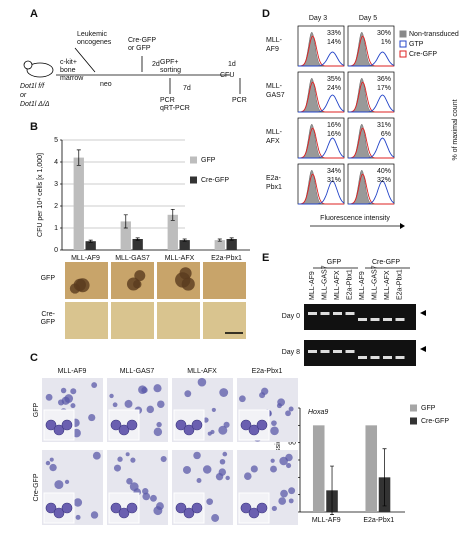 This screenshot has height=555, width=474. Describe the element at coordinates (85, 258) in the screenshot. I see `x-tick-label: MLL-AF9` at that location.